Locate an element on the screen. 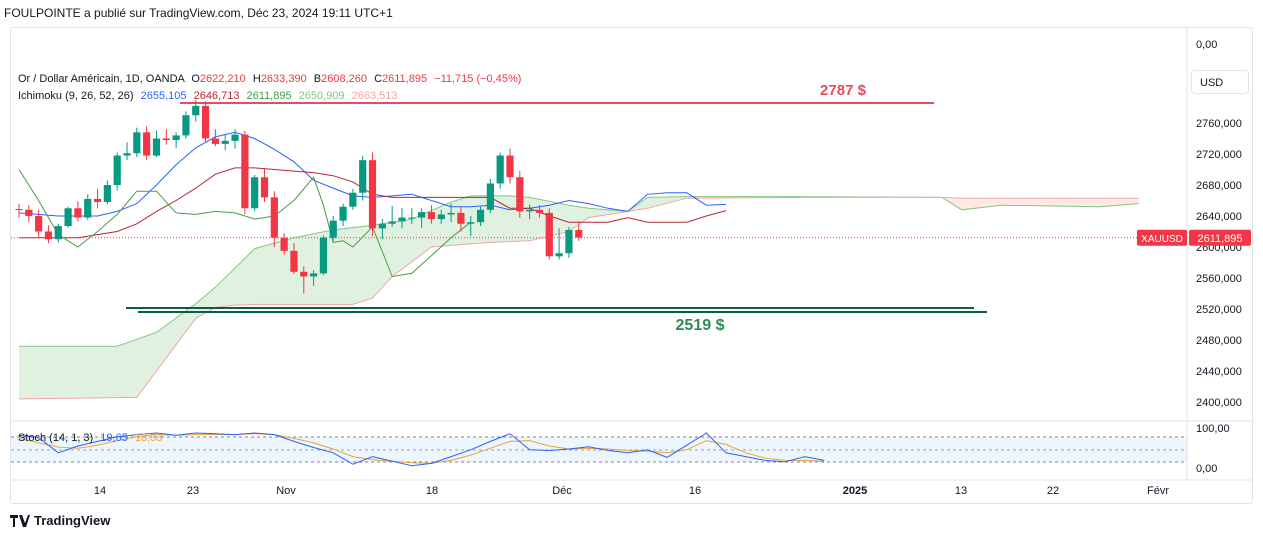  close-label: C is located at coordinates (378, 79).